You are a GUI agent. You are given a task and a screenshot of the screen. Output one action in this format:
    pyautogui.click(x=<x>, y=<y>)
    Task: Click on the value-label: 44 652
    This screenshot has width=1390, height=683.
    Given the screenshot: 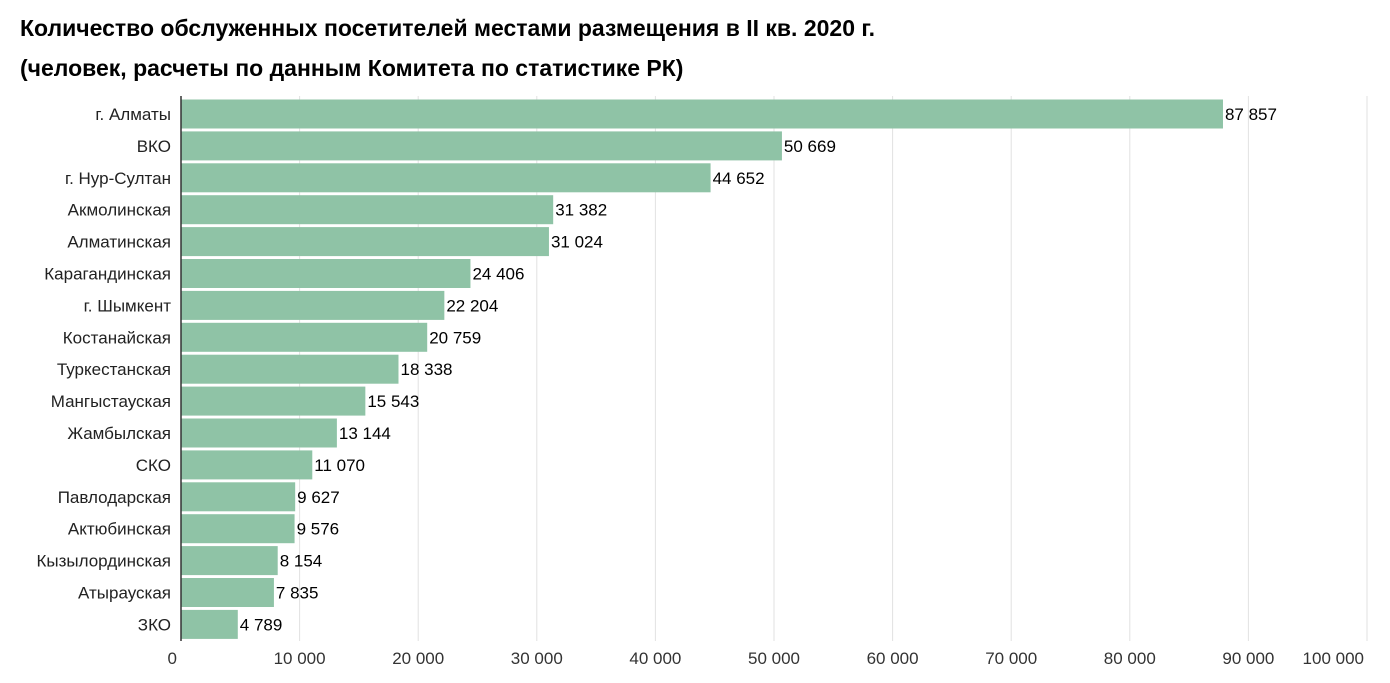 What is the action you would take?
    pyautogui.click(x=739, y=178)
    